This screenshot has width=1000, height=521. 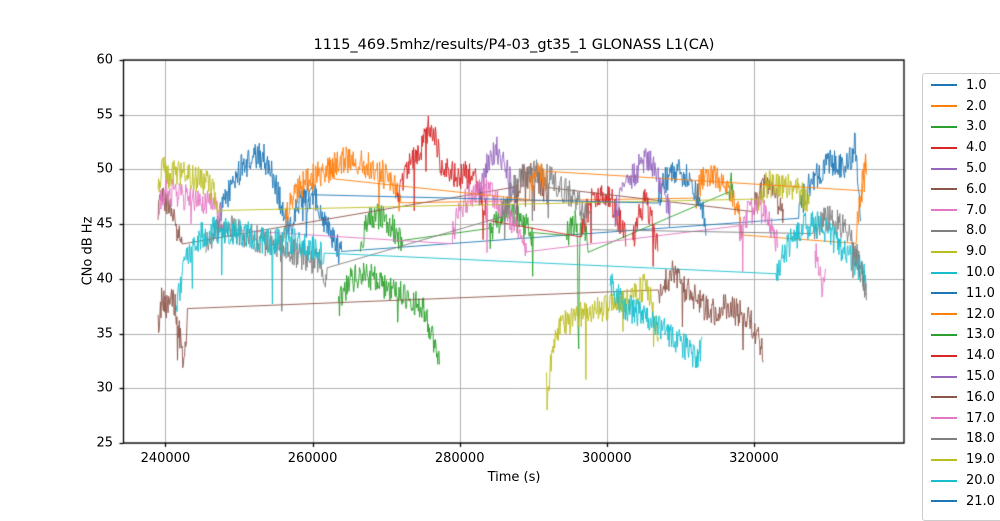 I want to click on legend-item: 11.0, so click(x=961, y=293).